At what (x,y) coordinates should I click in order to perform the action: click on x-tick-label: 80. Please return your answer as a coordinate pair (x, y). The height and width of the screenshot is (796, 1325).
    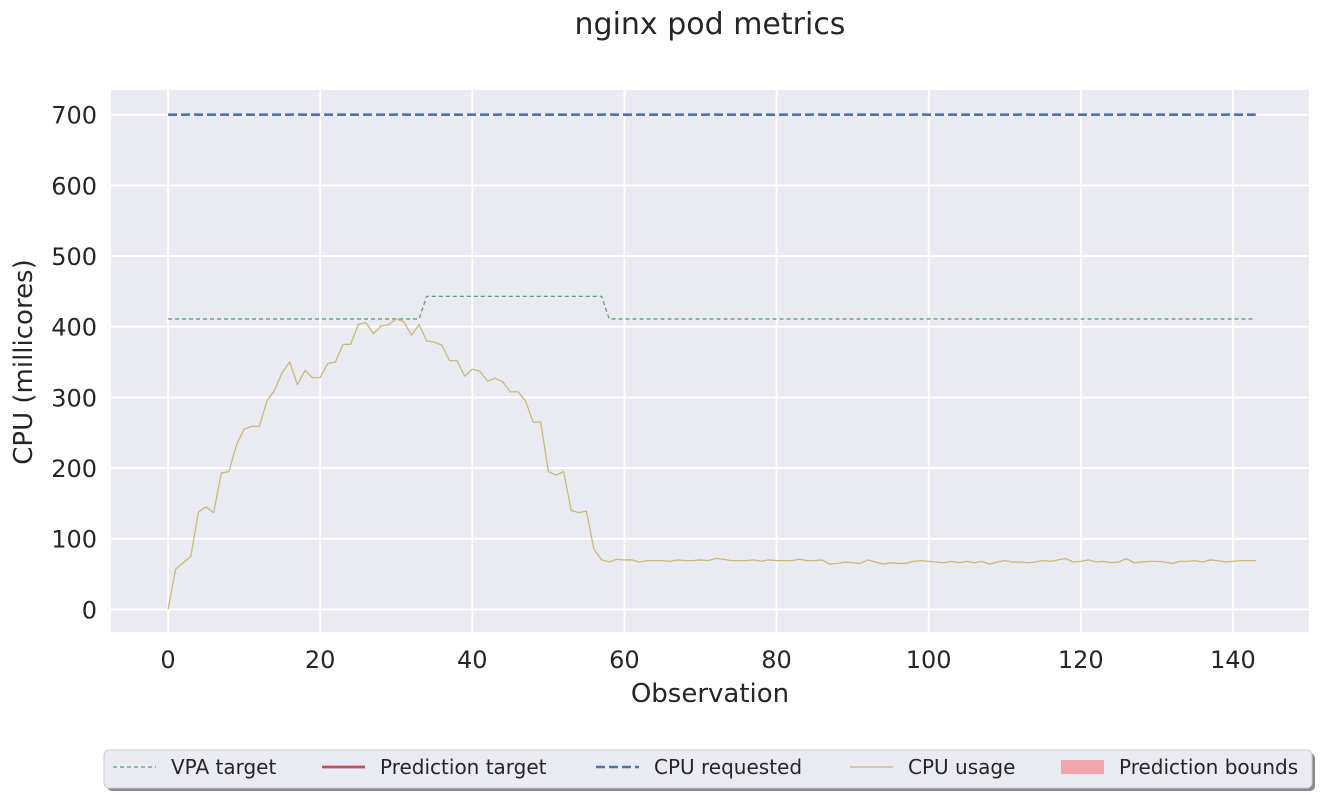
    Looking at the image, I should click on (776, 660).